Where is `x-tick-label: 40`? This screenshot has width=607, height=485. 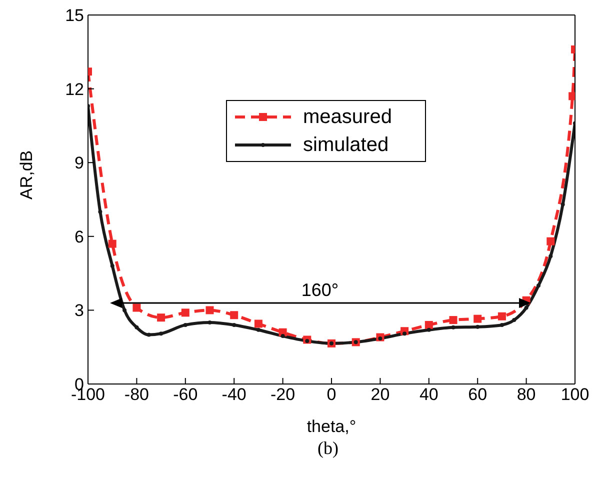 x-tick-label: 40 is located at coordinates (428, 394).